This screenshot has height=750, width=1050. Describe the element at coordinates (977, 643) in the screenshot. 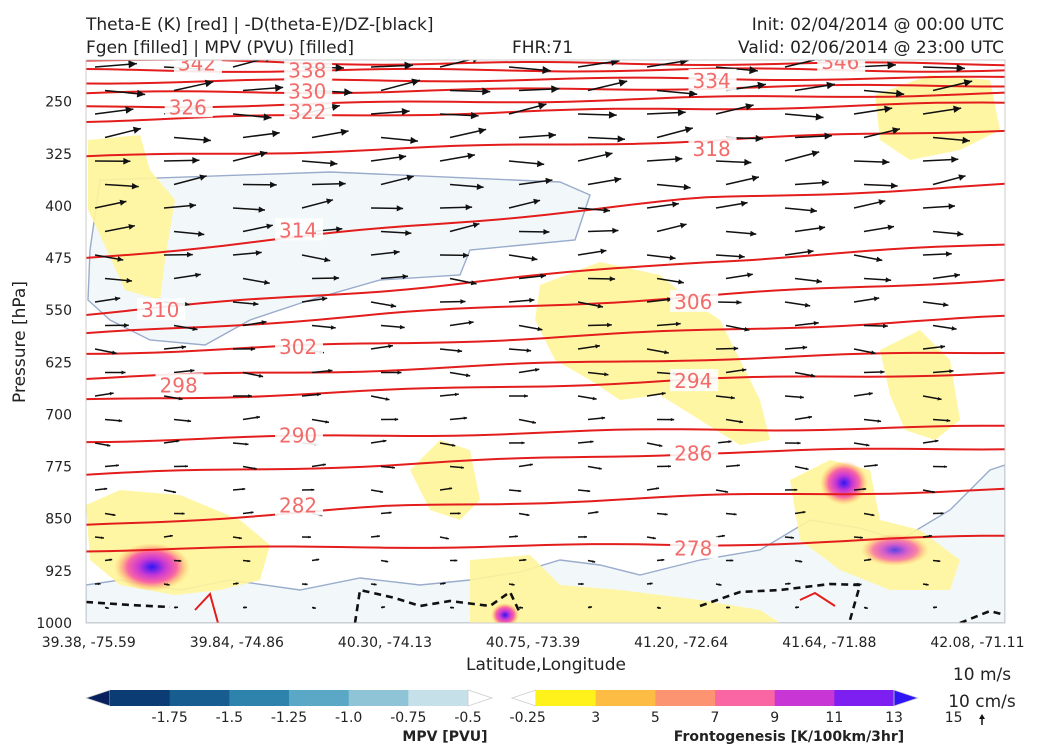

I see `x-tick-label: 42.08, -71.11` at that location.